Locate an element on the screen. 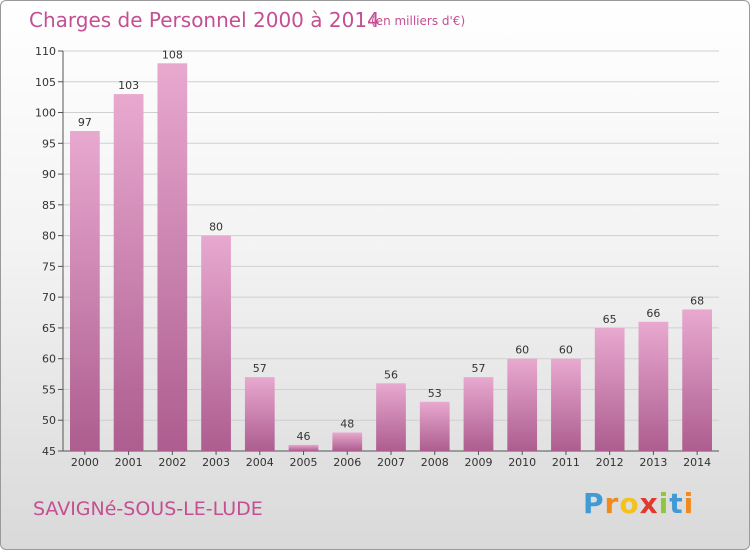 Image resolution: width=750 pixels, height=550 pixels. commune-name: SAVIGNé-SOUS-LE-LUDE is located at coordinates (148, 509).